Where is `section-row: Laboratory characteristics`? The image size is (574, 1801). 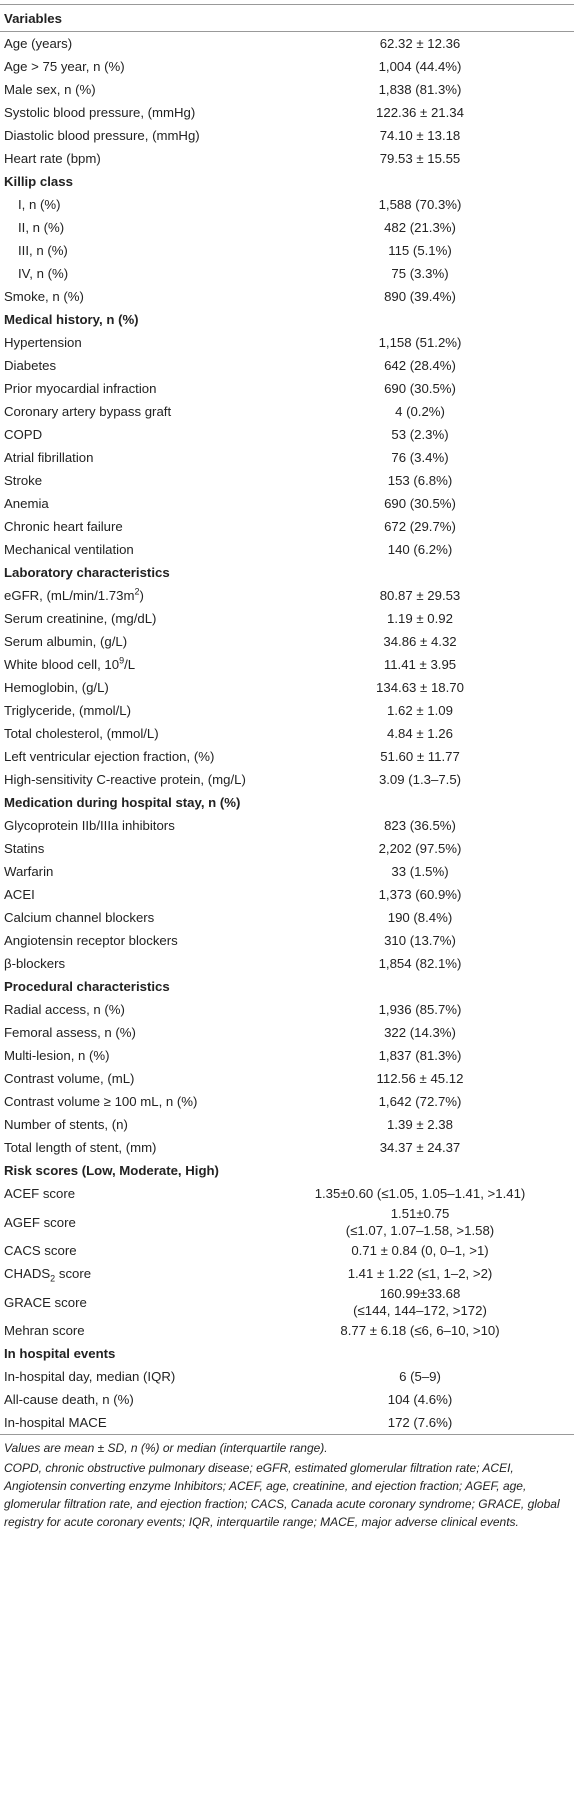
section-row: Laboratory characteristics is located at coordinates (287, 572).